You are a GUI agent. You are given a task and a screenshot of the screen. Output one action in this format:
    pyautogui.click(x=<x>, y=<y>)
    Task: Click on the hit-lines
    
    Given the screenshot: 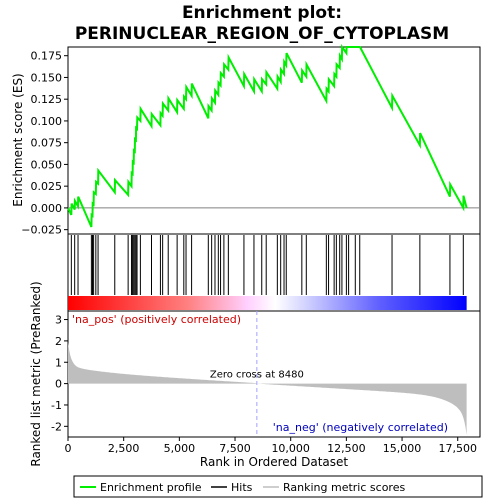 What is the action you would take?
    pyautogui.click(x=267, y=265)
    